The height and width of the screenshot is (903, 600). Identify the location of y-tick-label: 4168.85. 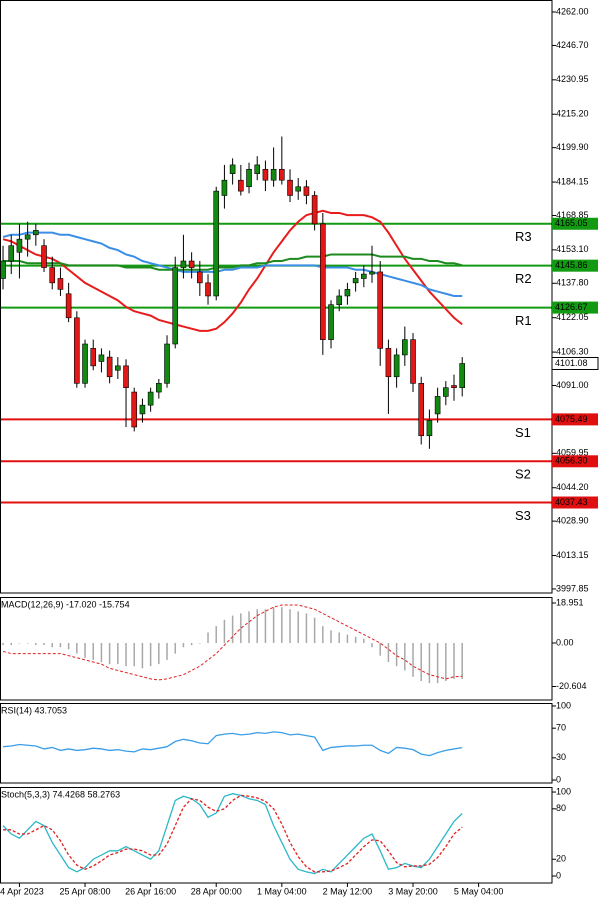
(572, 215).